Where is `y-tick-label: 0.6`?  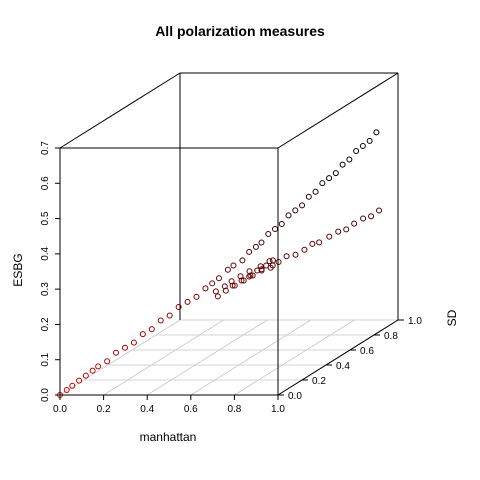
y-tick-label: 0.6 is located at coordinates (367, 351).